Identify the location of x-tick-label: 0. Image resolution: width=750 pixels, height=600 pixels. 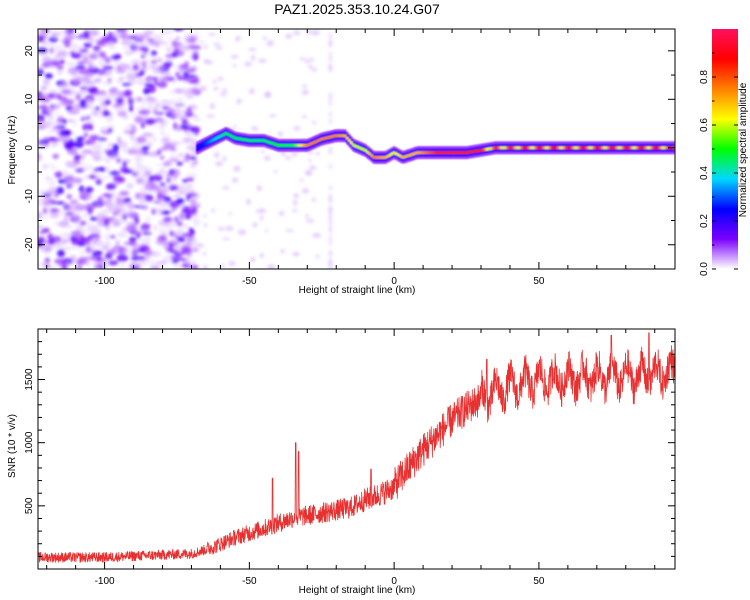
(394, 581).